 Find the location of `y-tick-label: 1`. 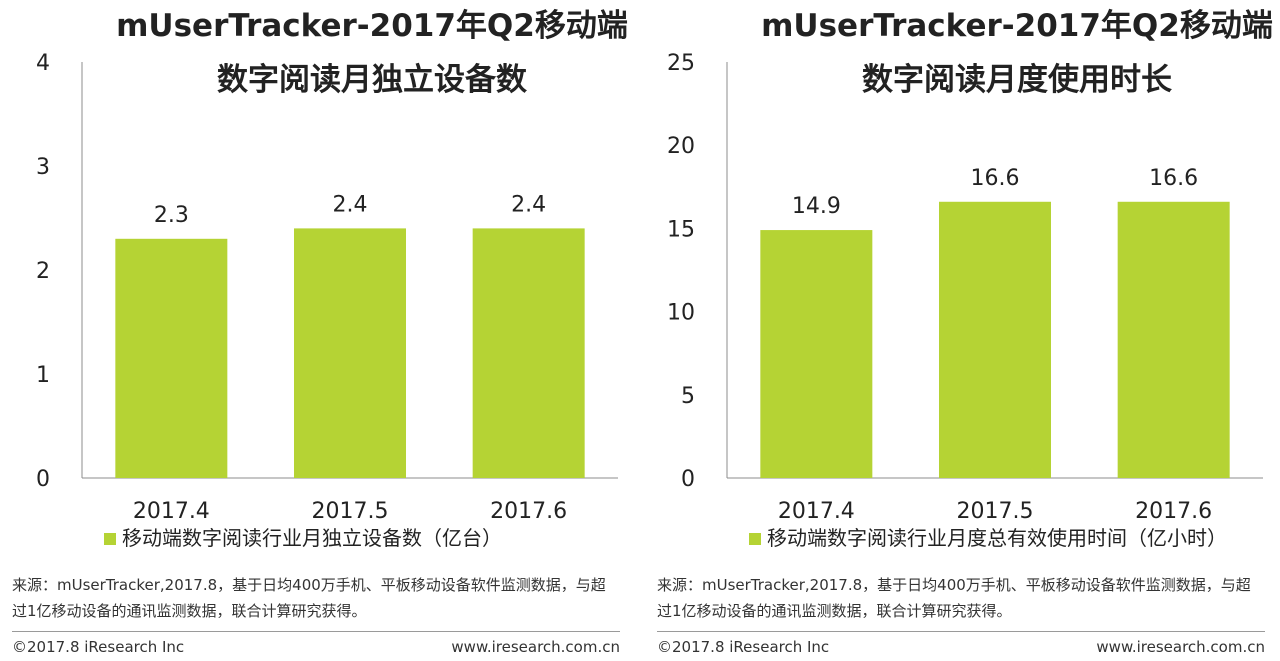

y-tick-label: 1 is located at coordinates (43, 375).